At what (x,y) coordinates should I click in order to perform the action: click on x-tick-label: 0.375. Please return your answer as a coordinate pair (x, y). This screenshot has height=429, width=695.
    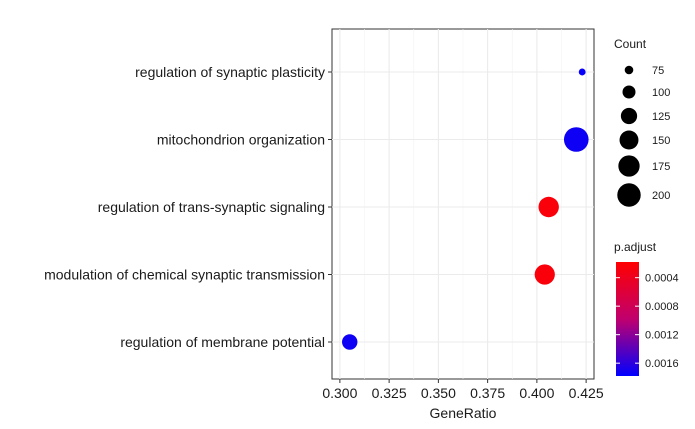
    Looking at the image, I should click on (487, 393).